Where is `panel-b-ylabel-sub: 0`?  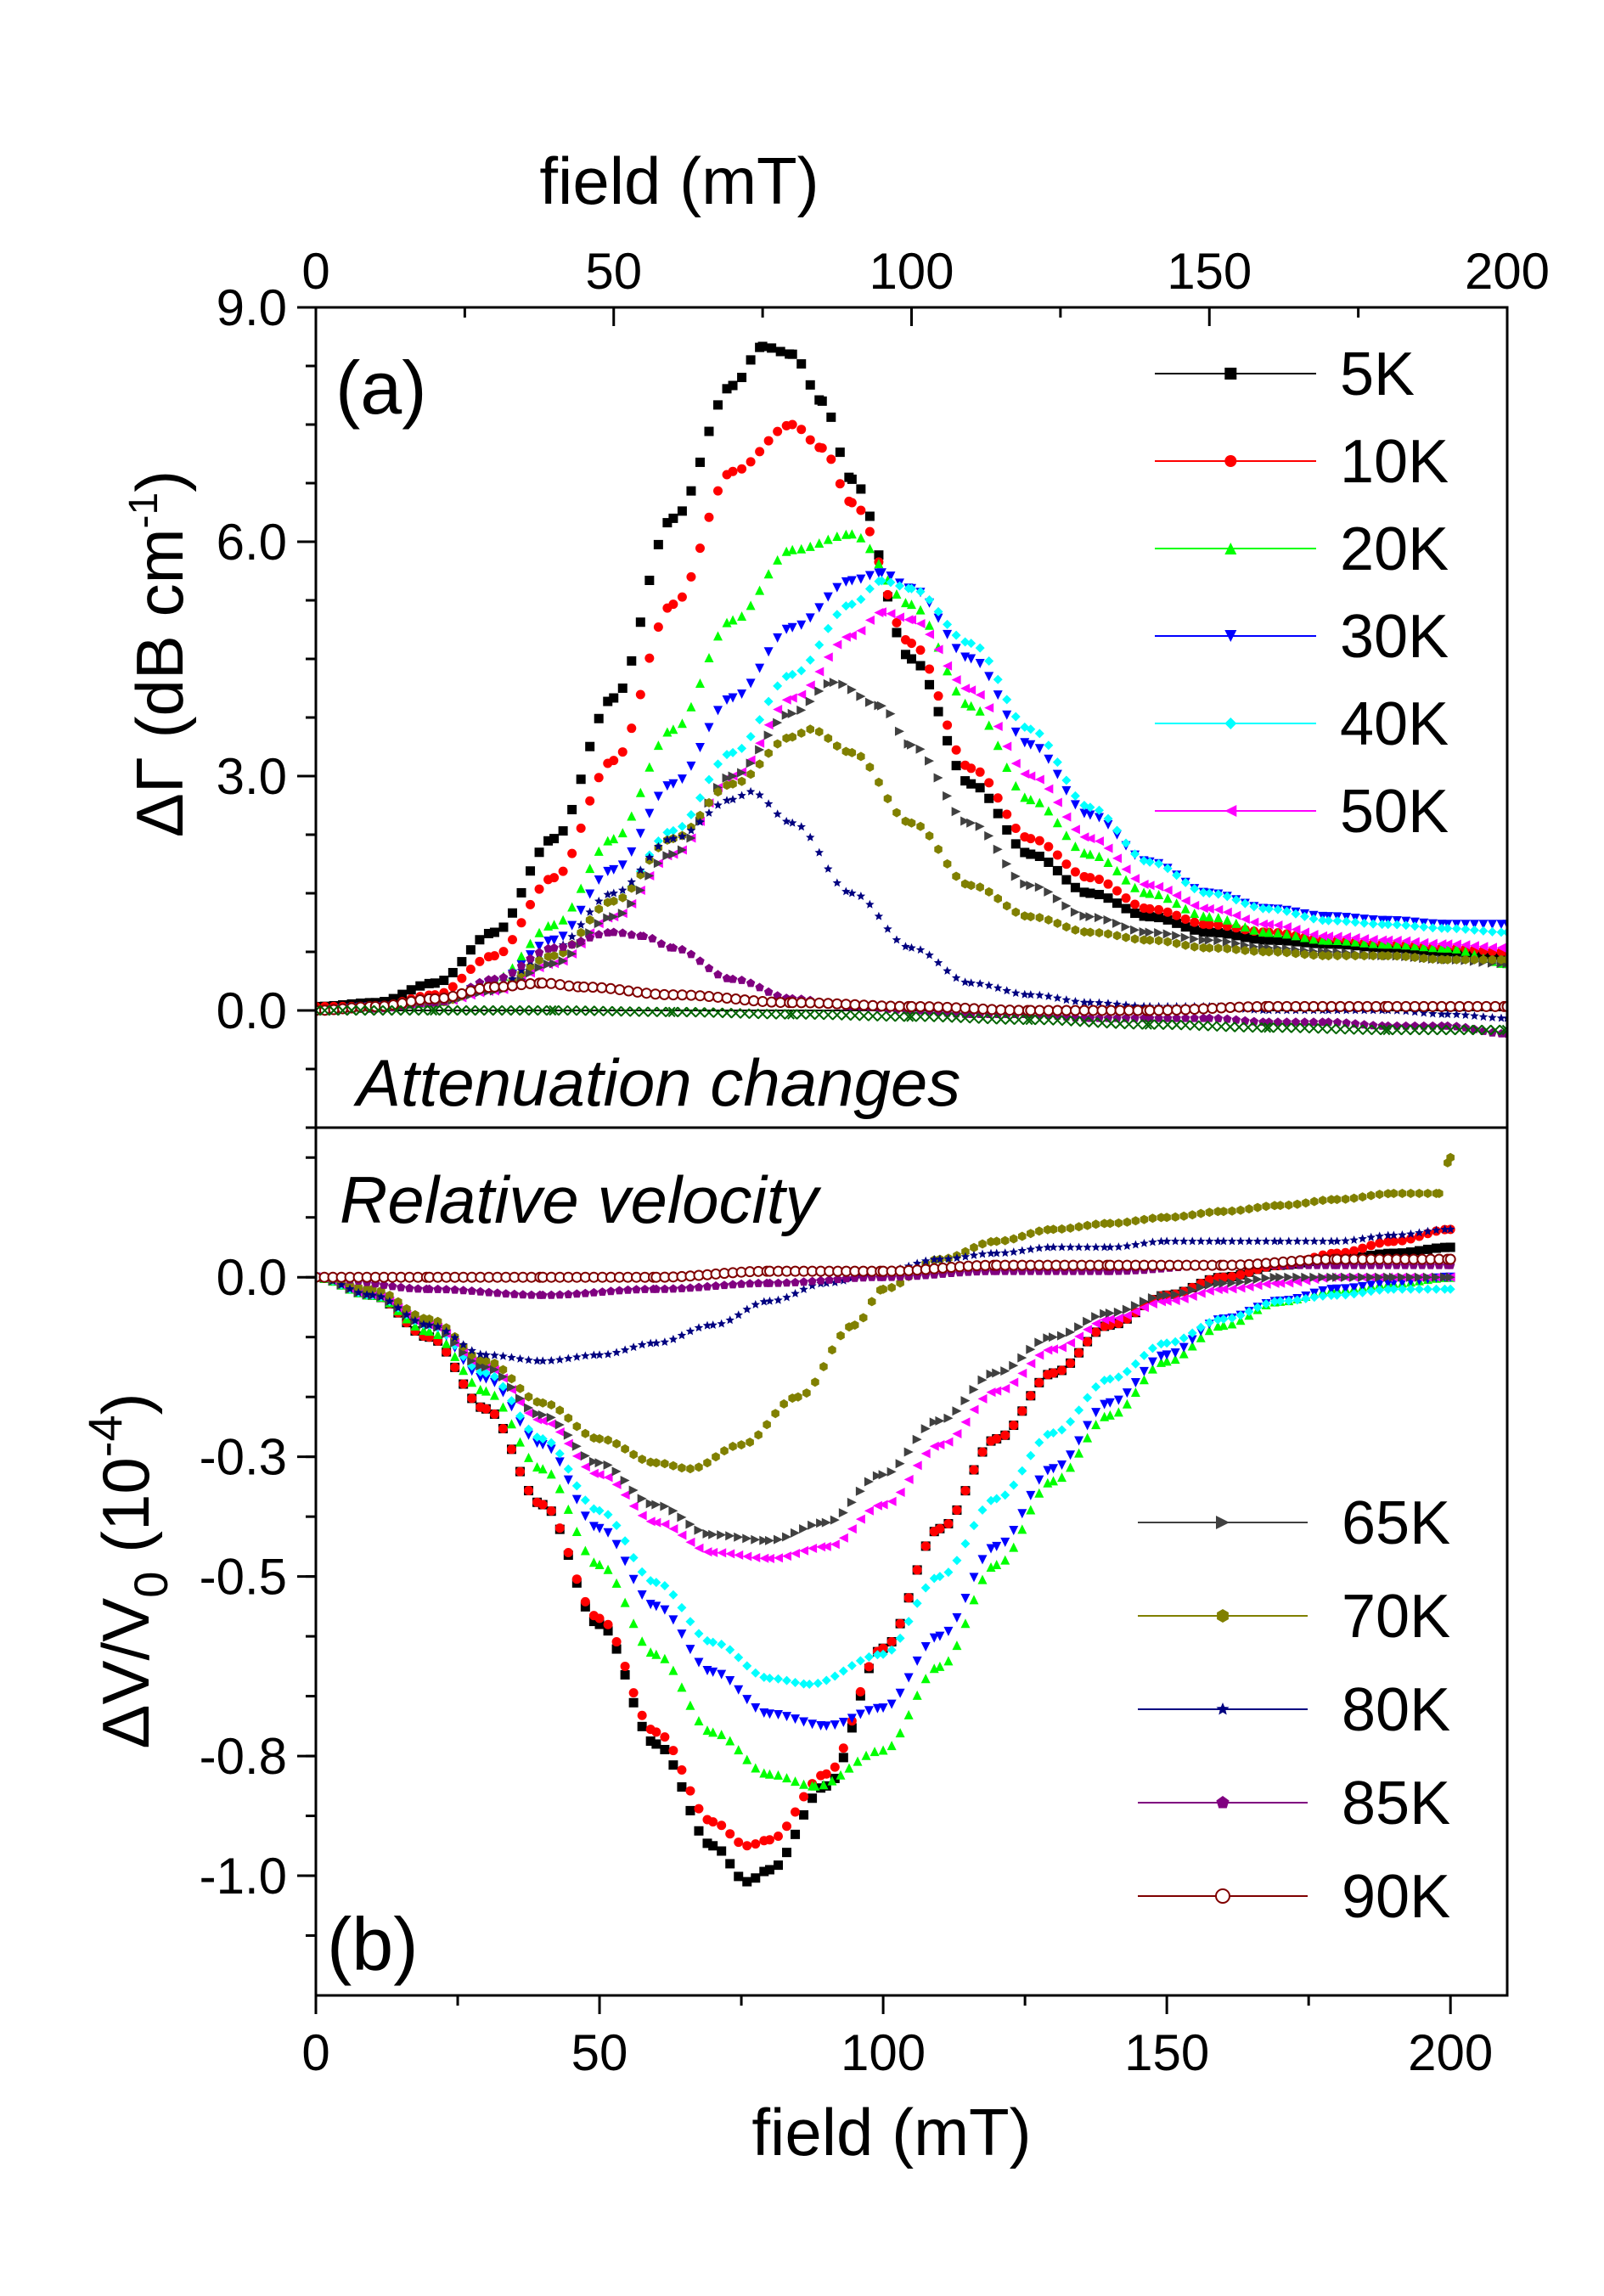
panel-b-ylabel-sub: 0 is located at coordinates (150, 1585).